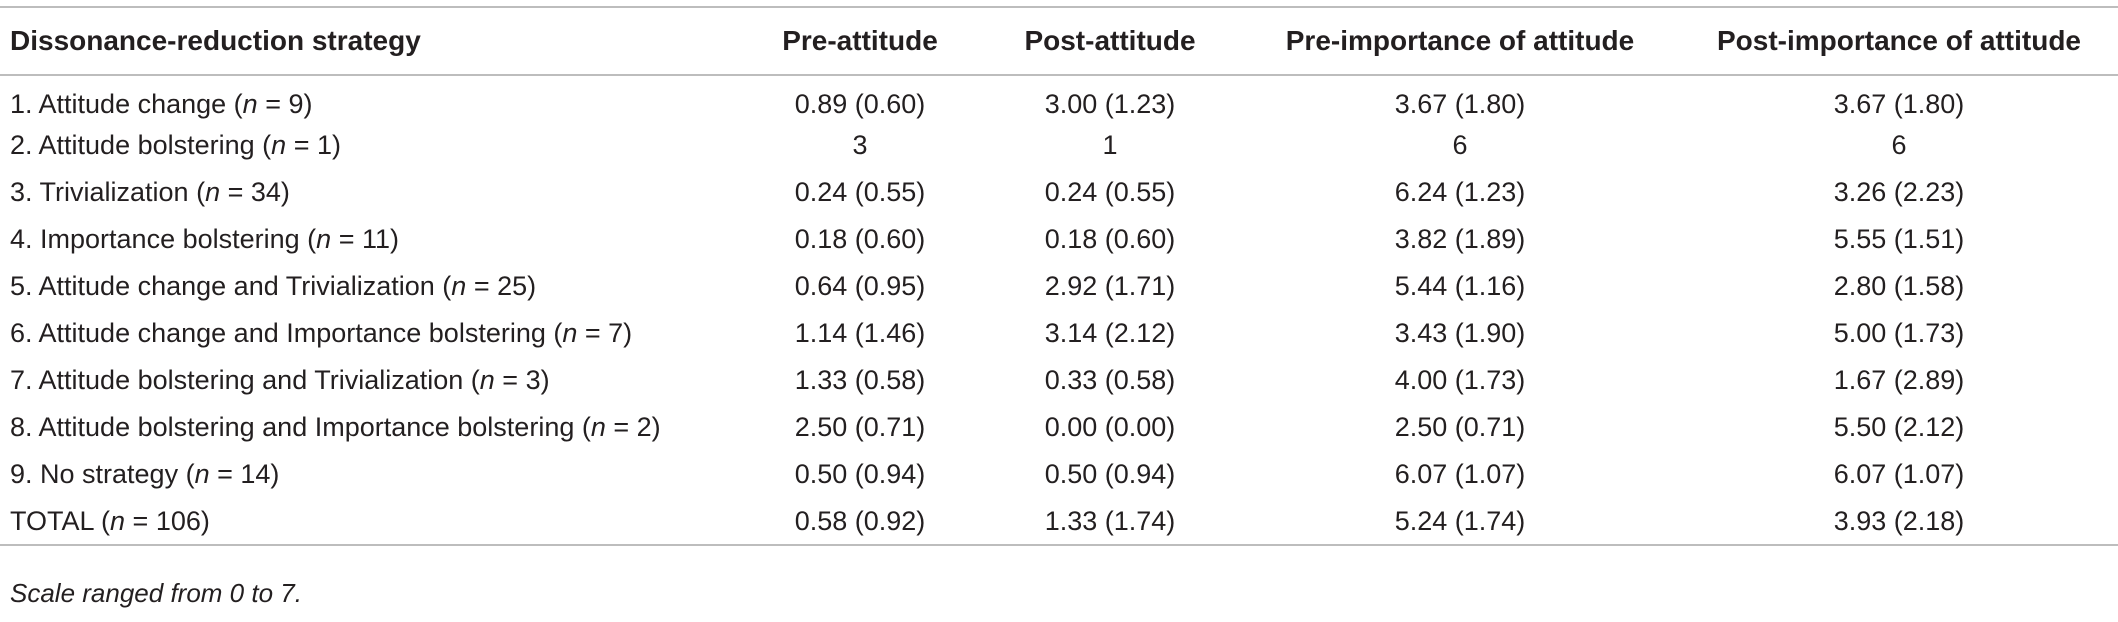  I want to click on post-attitude-cell: 0.50 (0.94), so click(1110, 474).